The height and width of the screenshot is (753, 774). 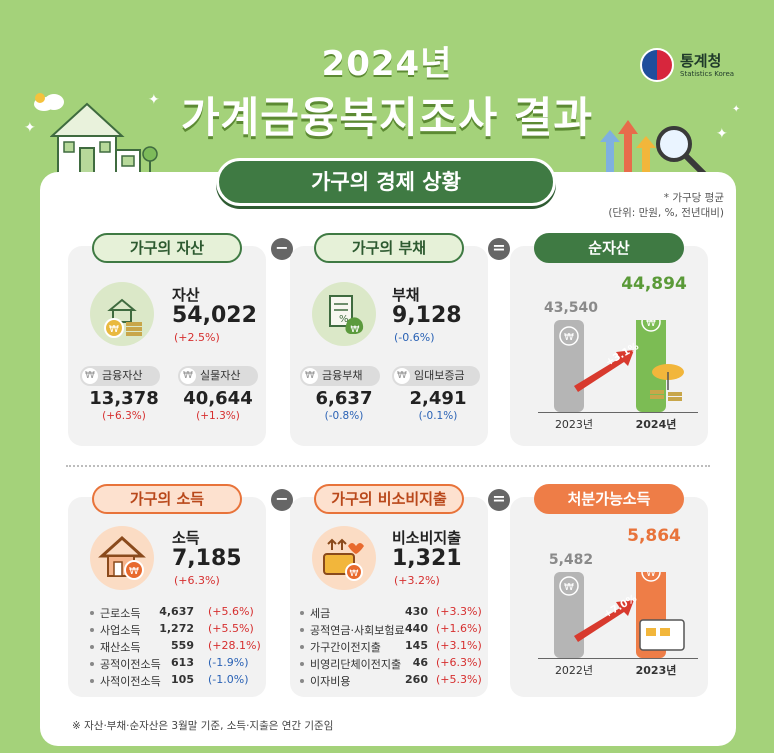 I want to click on real-assets-change: (+1.3%), so click(x=218, y=416).